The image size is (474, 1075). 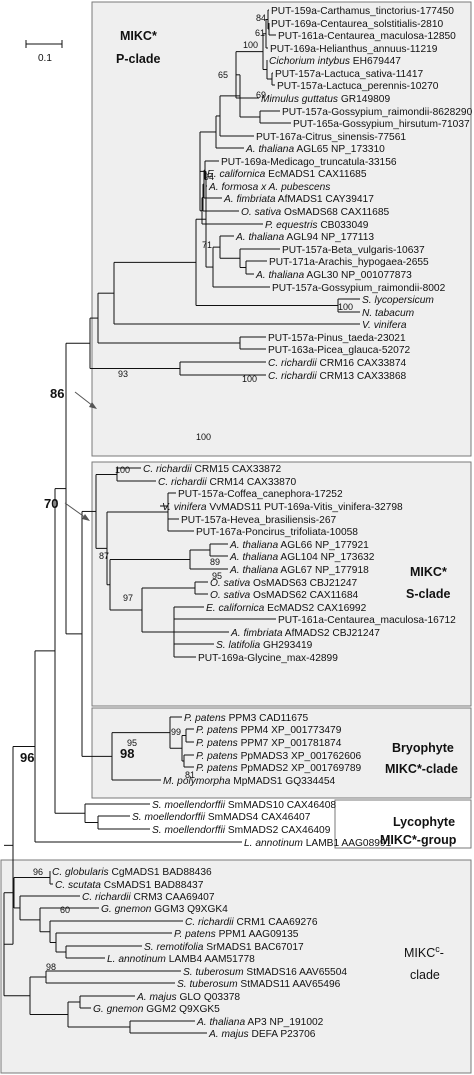 What do you see at coordinates (45, 58) in the screenshot?
I see `scale-bar-label: 0.1` at bounding box center [45, 58].